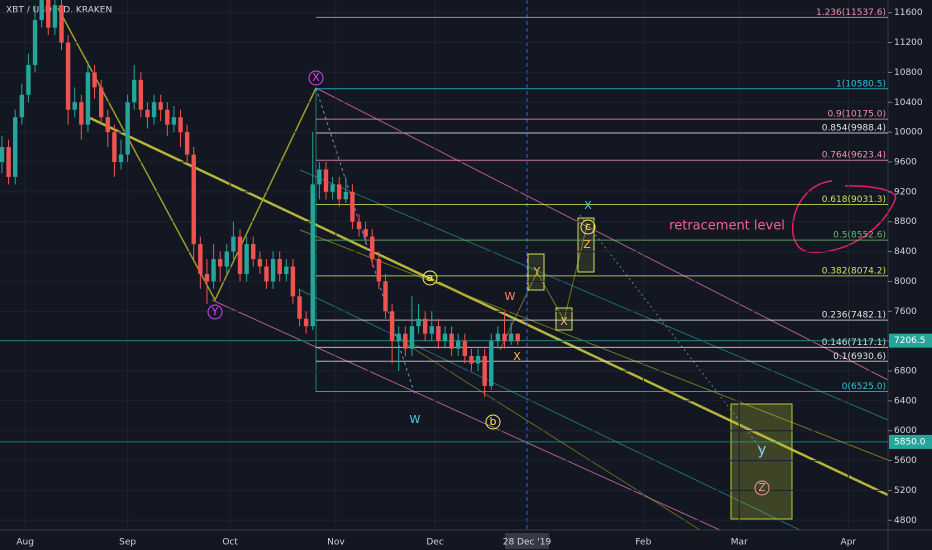  I want to click on fib-label: 0(6525.0), so click(864, 387).